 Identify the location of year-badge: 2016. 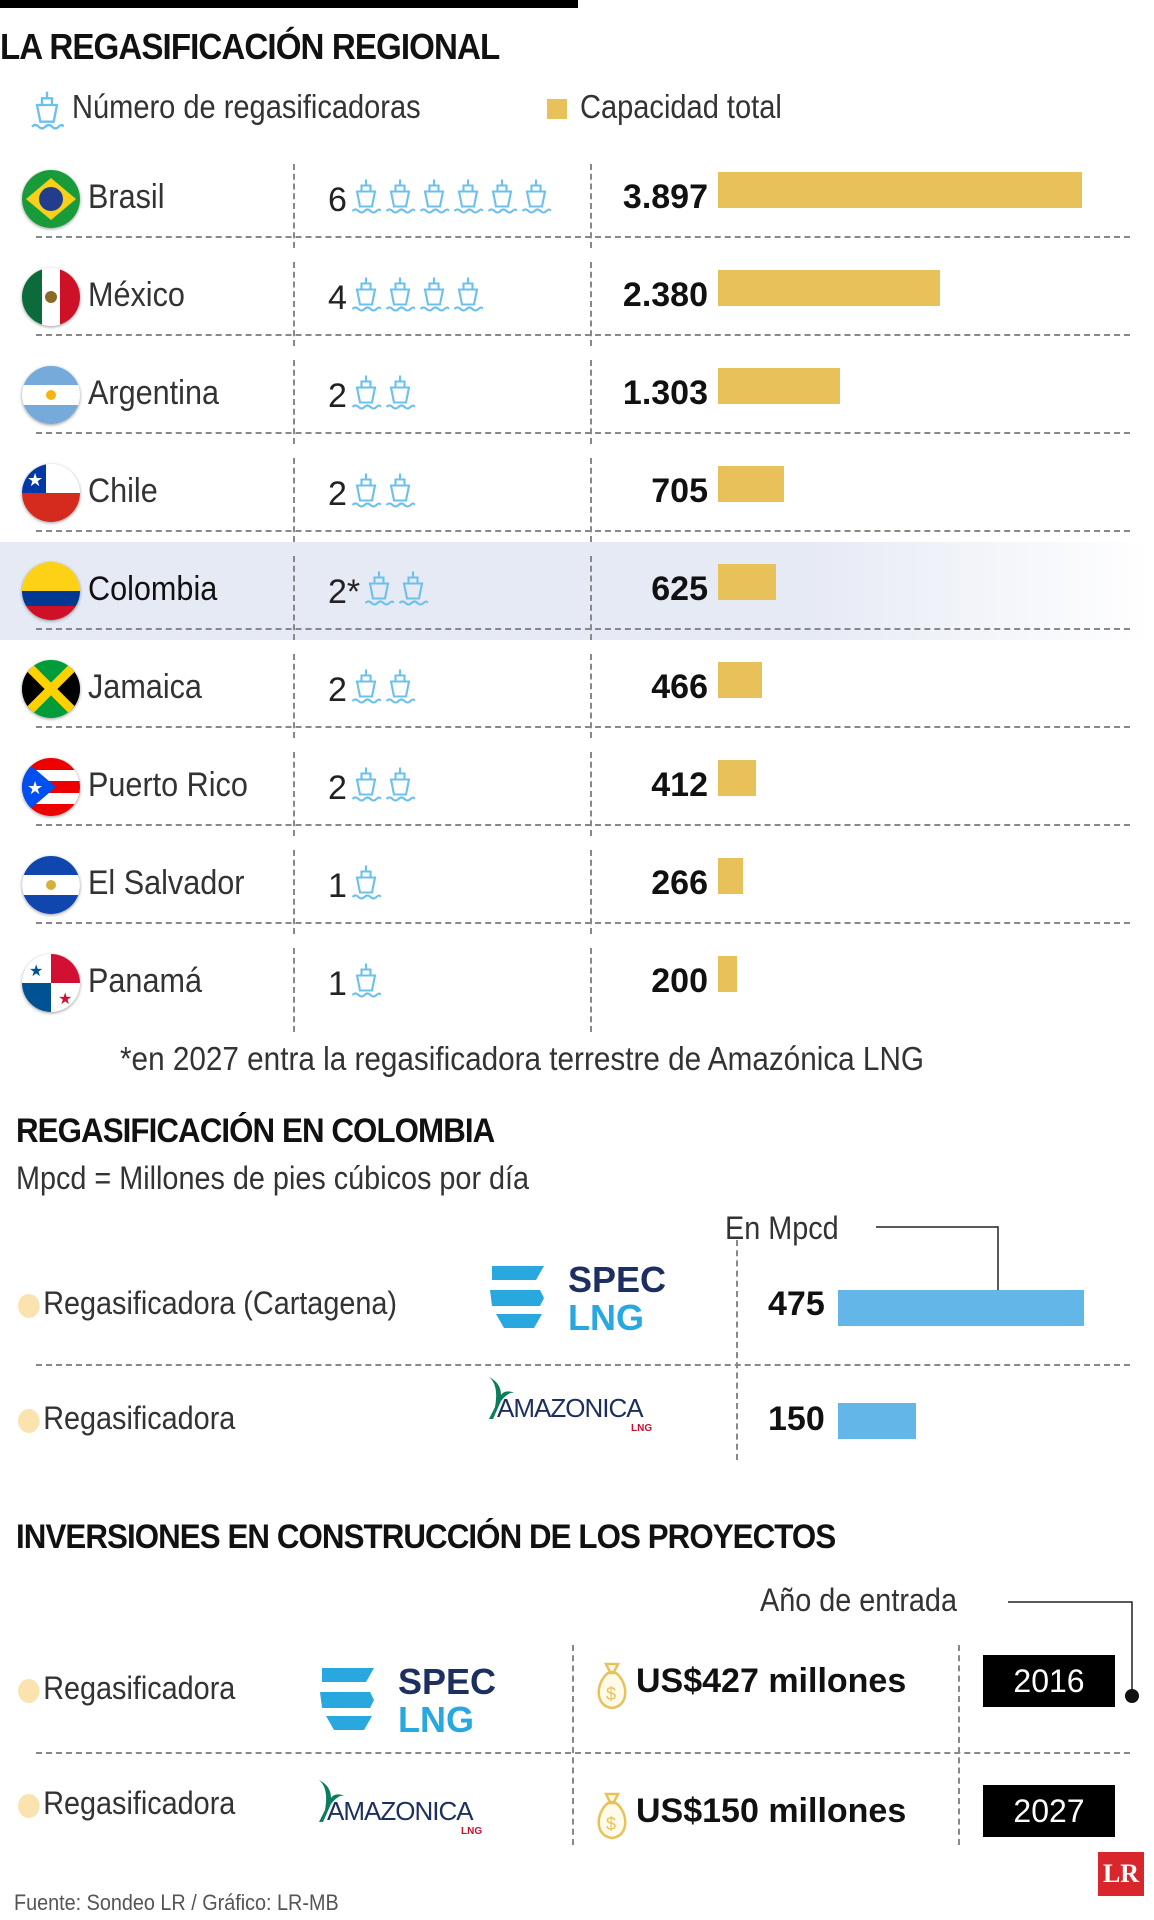
(1049, 1681).